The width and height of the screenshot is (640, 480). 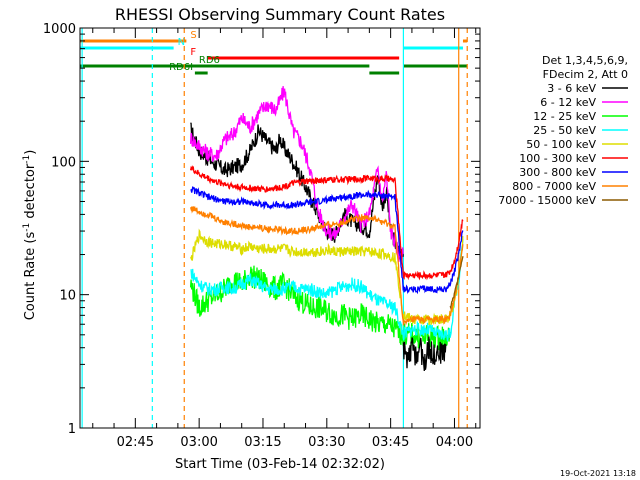 I want to click on legend-label-1: 6 - 12 keV, so click(x=568, y=102).